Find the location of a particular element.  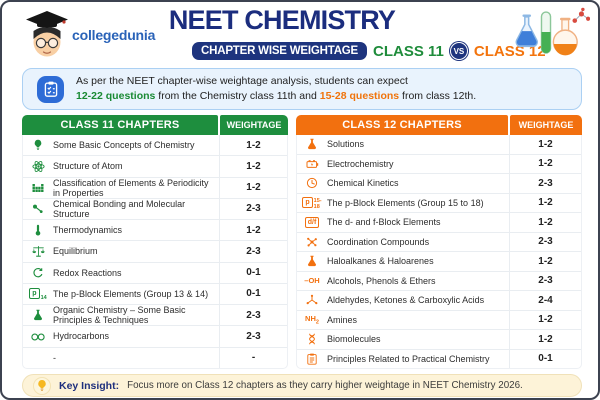

class-11-table-header: CLASS 11 CHAPTERS WEIGHTAGE is located at coordinates (155, 125).